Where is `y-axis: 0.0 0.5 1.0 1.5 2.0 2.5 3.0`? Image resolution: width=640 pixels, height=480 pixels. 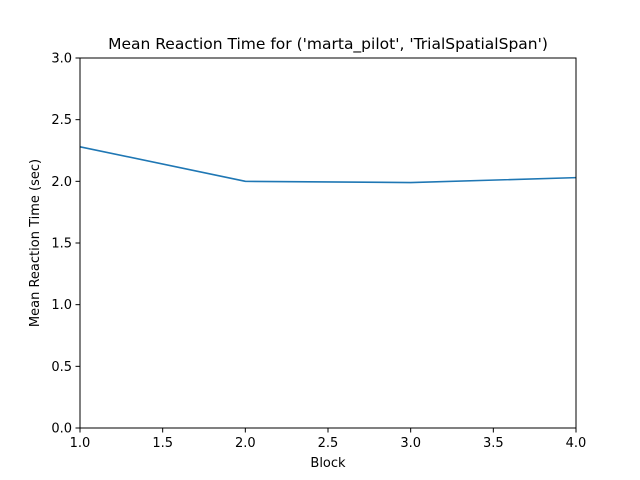 y-axis: 0.0 0.5 1.0 1.5 2.0 2.5 3.0 is located at coordinates (65, 244).